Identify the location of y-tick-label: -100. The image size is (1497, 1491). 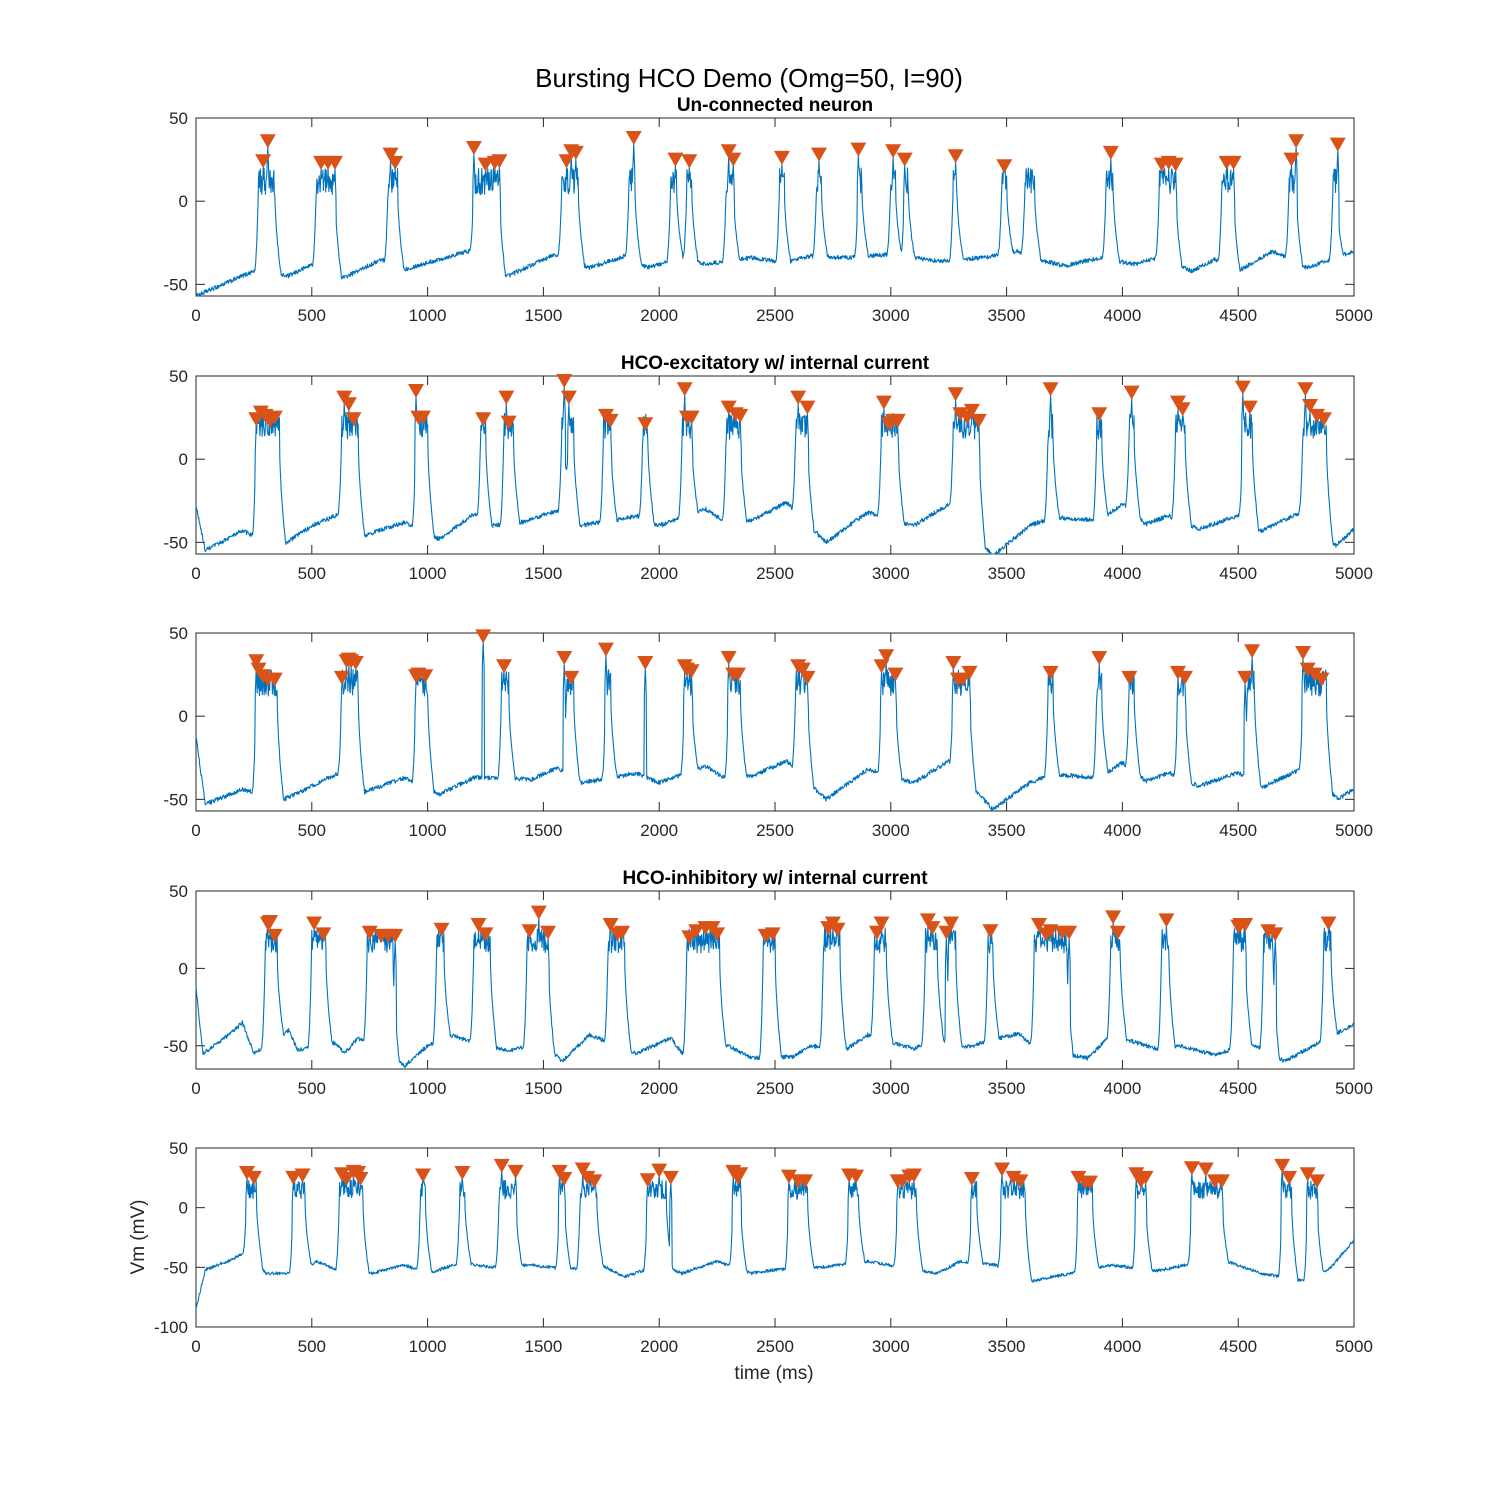
(171, 1327).